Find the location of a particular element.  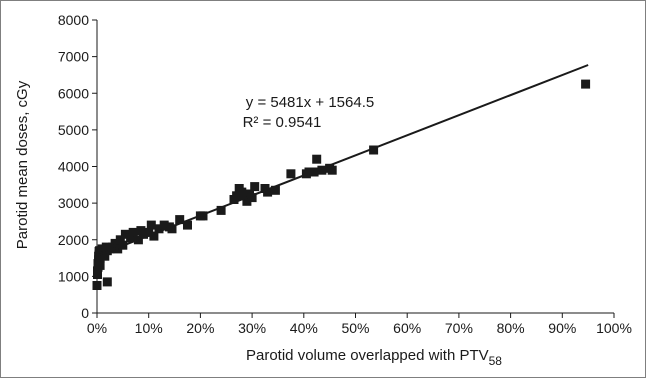

y-tick-label: 2000 is located at coordinates (73, 240).